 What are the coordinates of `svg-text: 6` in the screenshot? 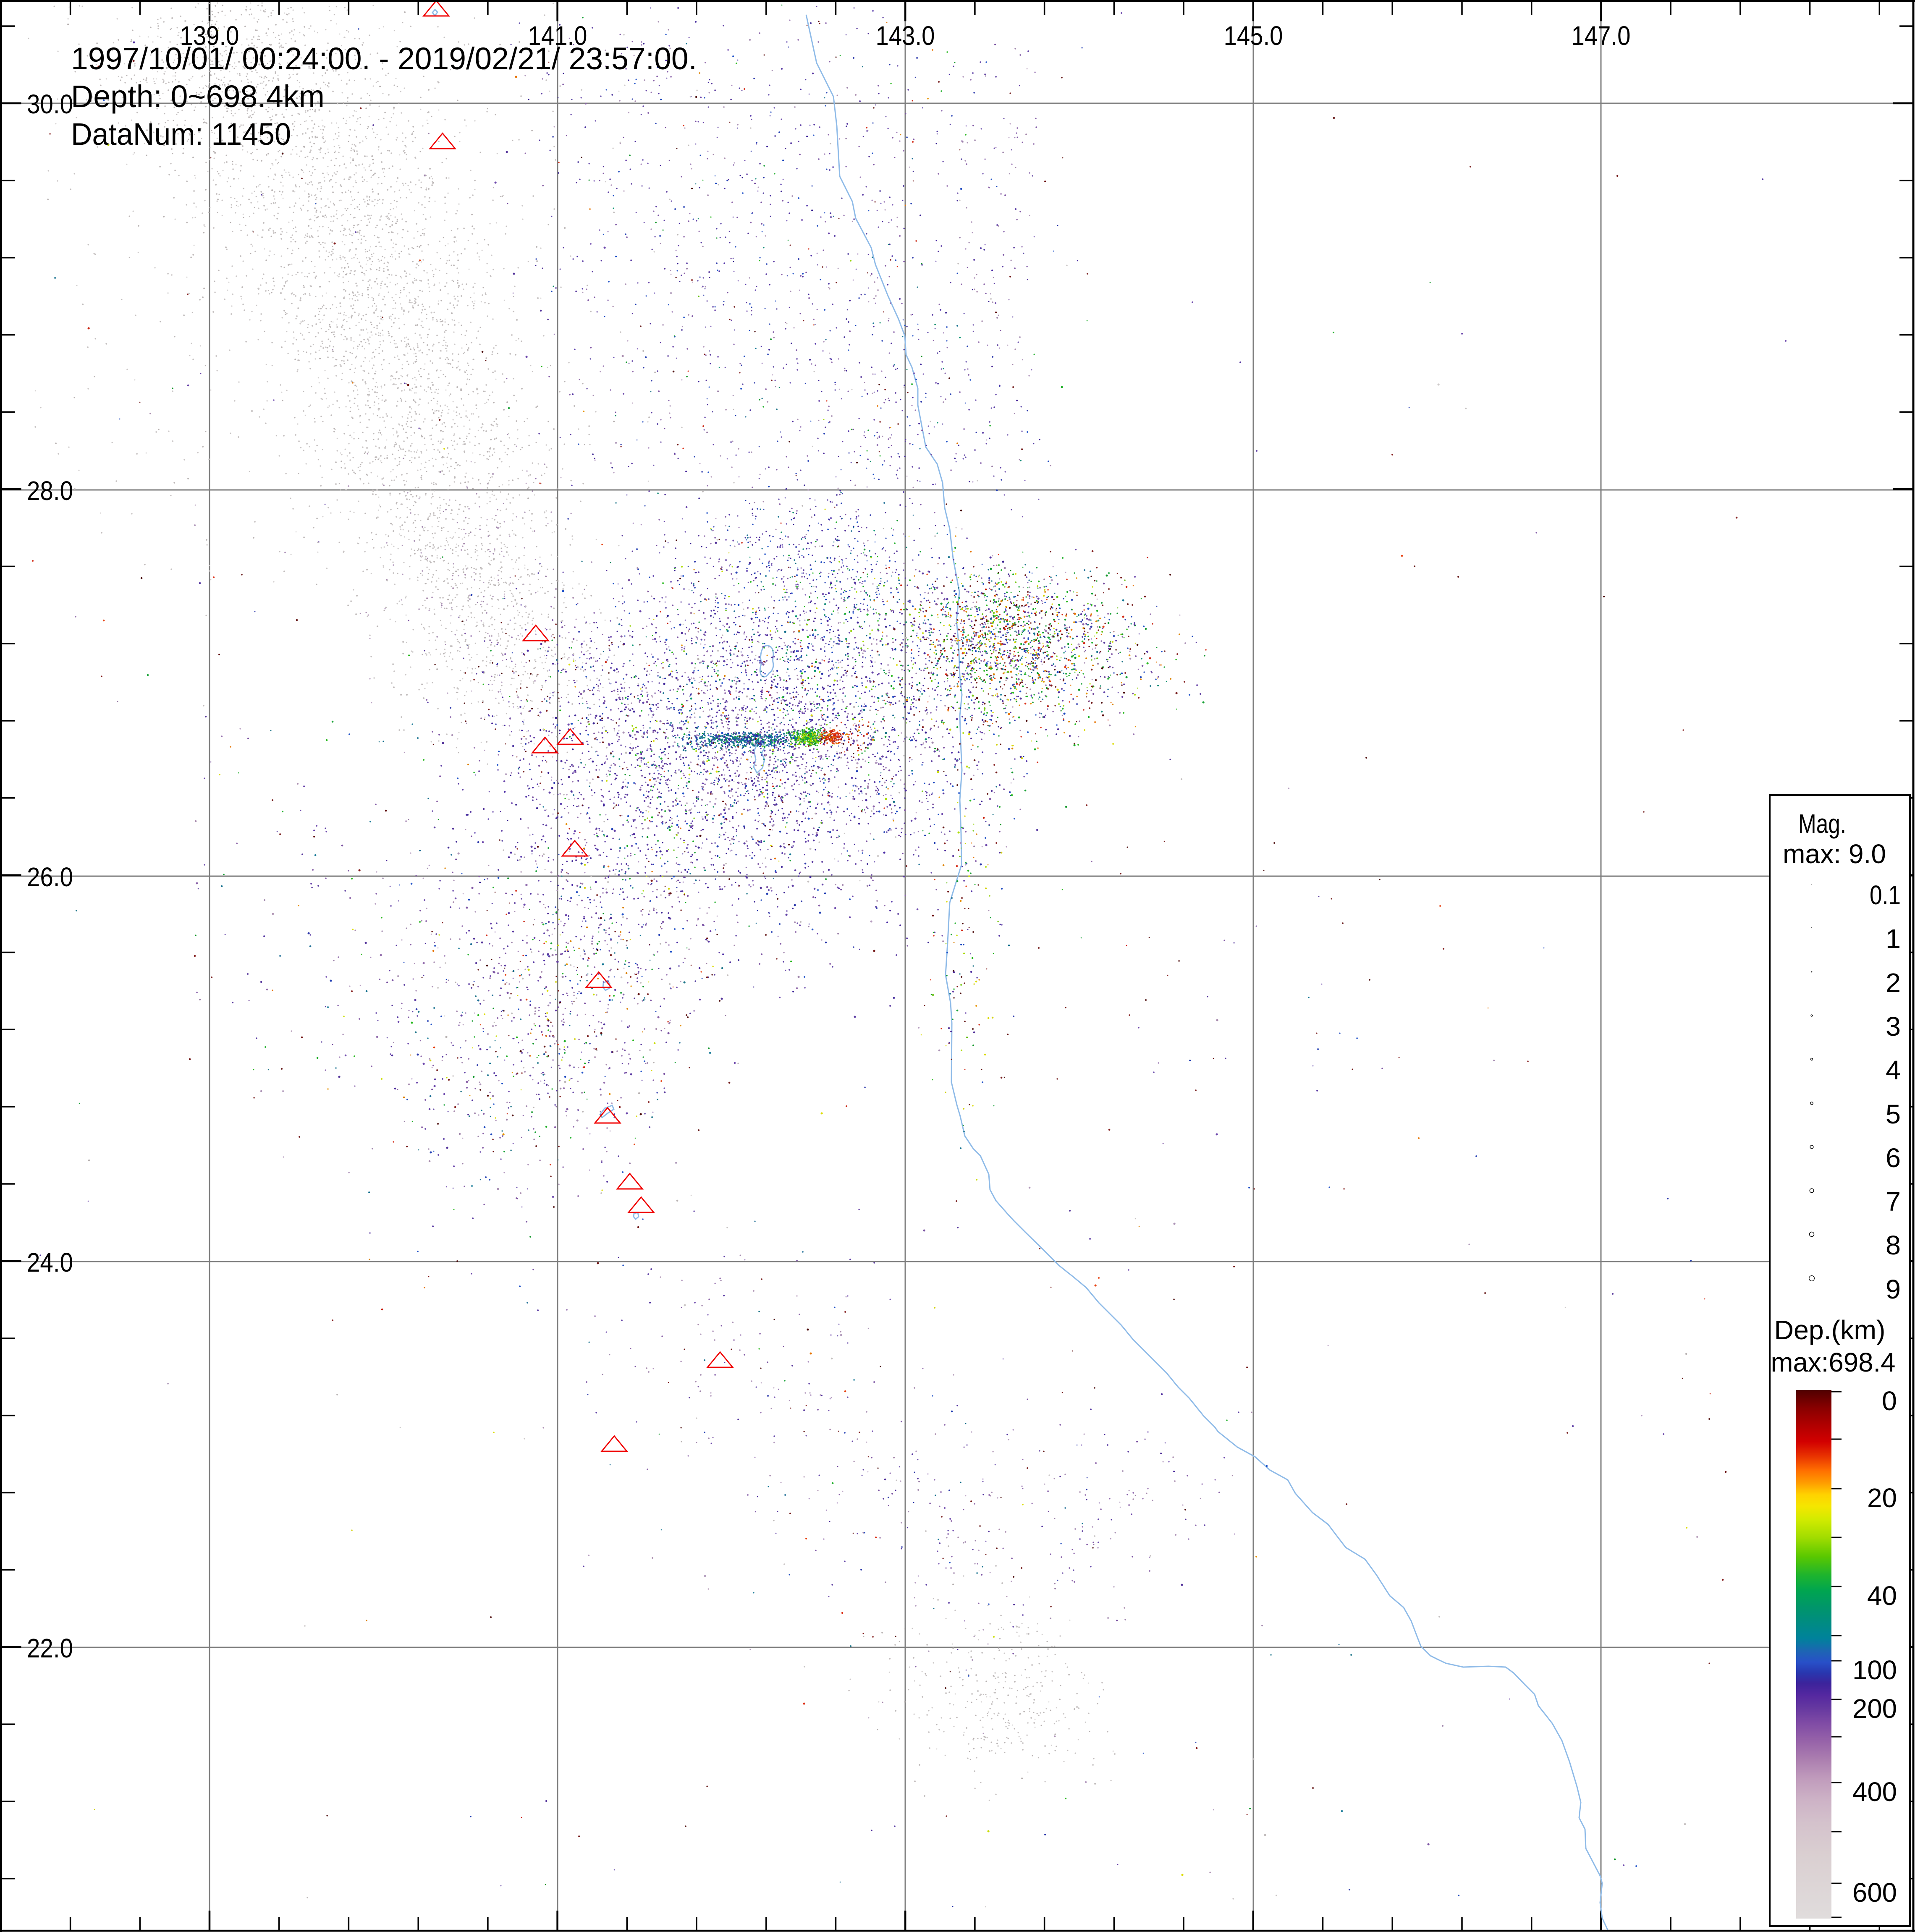 It's located at (1893, 1158).